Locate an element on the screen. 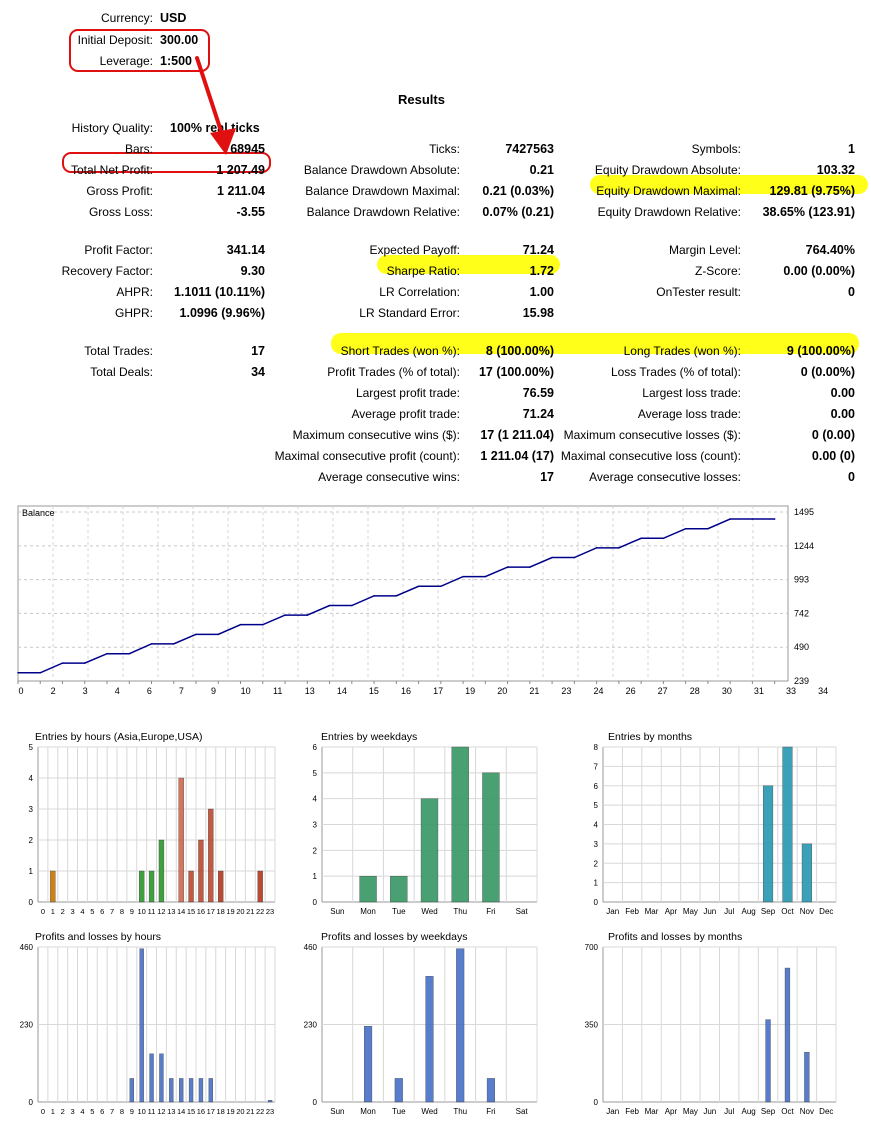 Image resolution: width=871 pixels, height=1136 pixels. bar-category-label: Apr is located at coordinates (671, 911).